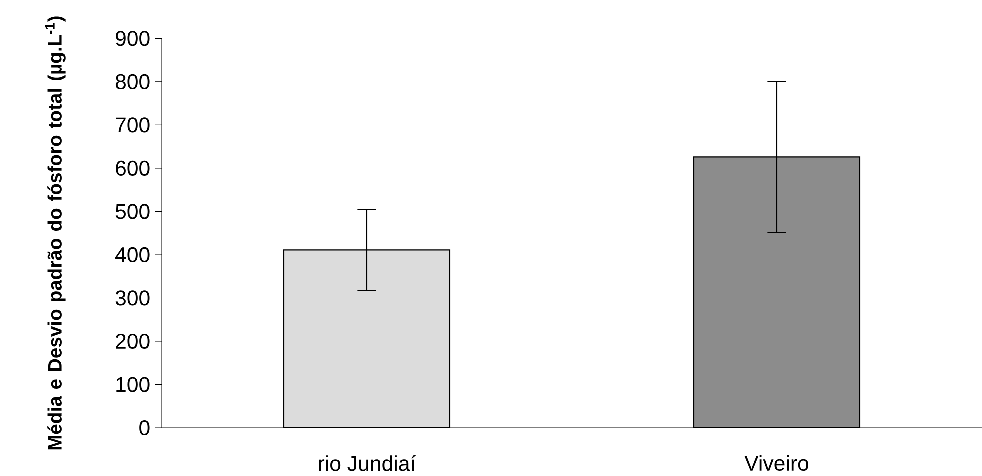 The height and width of the screenshot is (476, 982). What do you see at coordinates (776, 463) in the screenshot?
I see `x-tick-label: Viveiro` at bounding box center [776, 463].